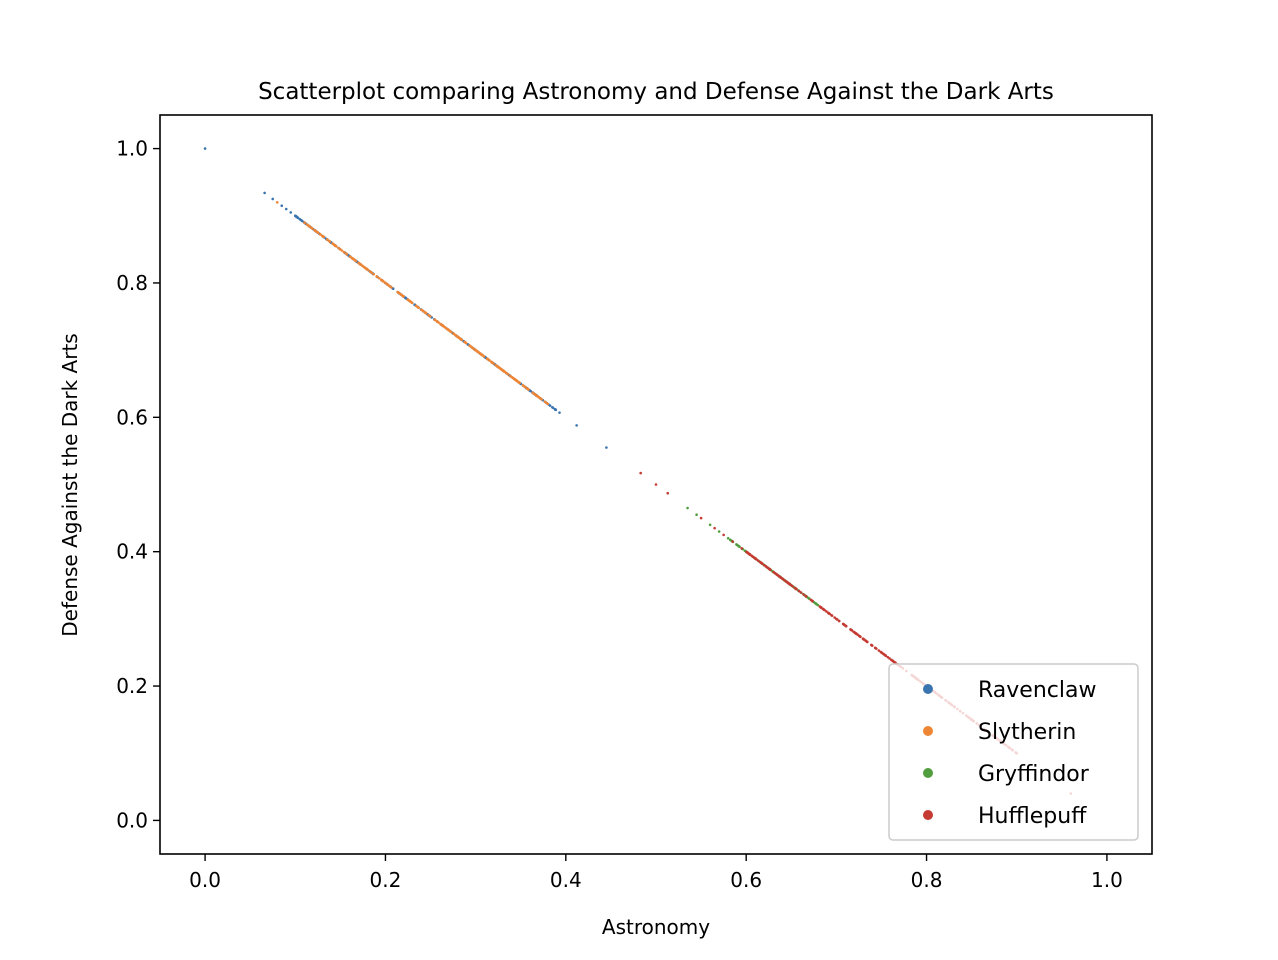  Describe the element at coordinates (1034, 774) in the screenshot. I see `legend-label: Gryffindor` at that location.